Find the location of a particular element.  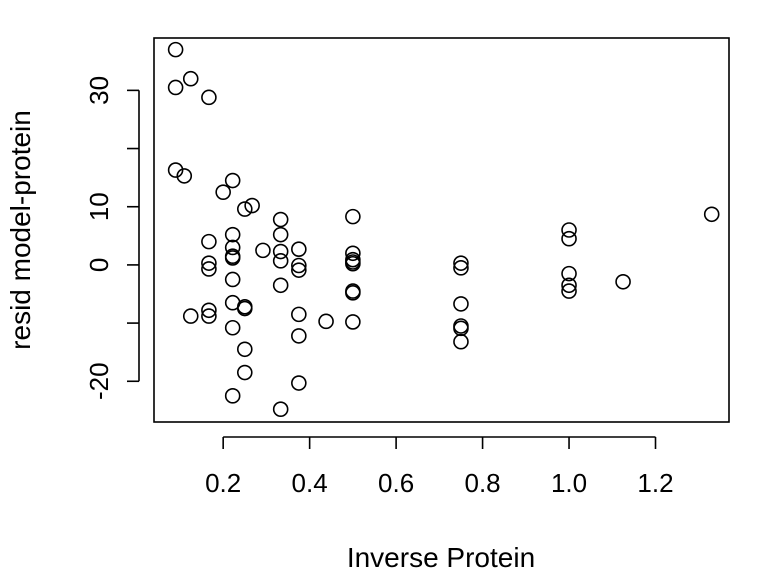

y-tick-label: 0 is located at coordinates (99, 265).